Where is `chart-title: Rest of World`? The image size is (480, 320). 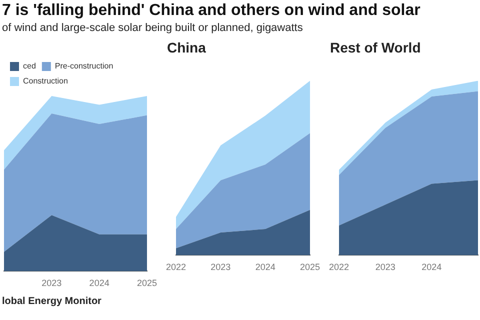 chart-title: Rest of World is located at coordinates (375, 47).